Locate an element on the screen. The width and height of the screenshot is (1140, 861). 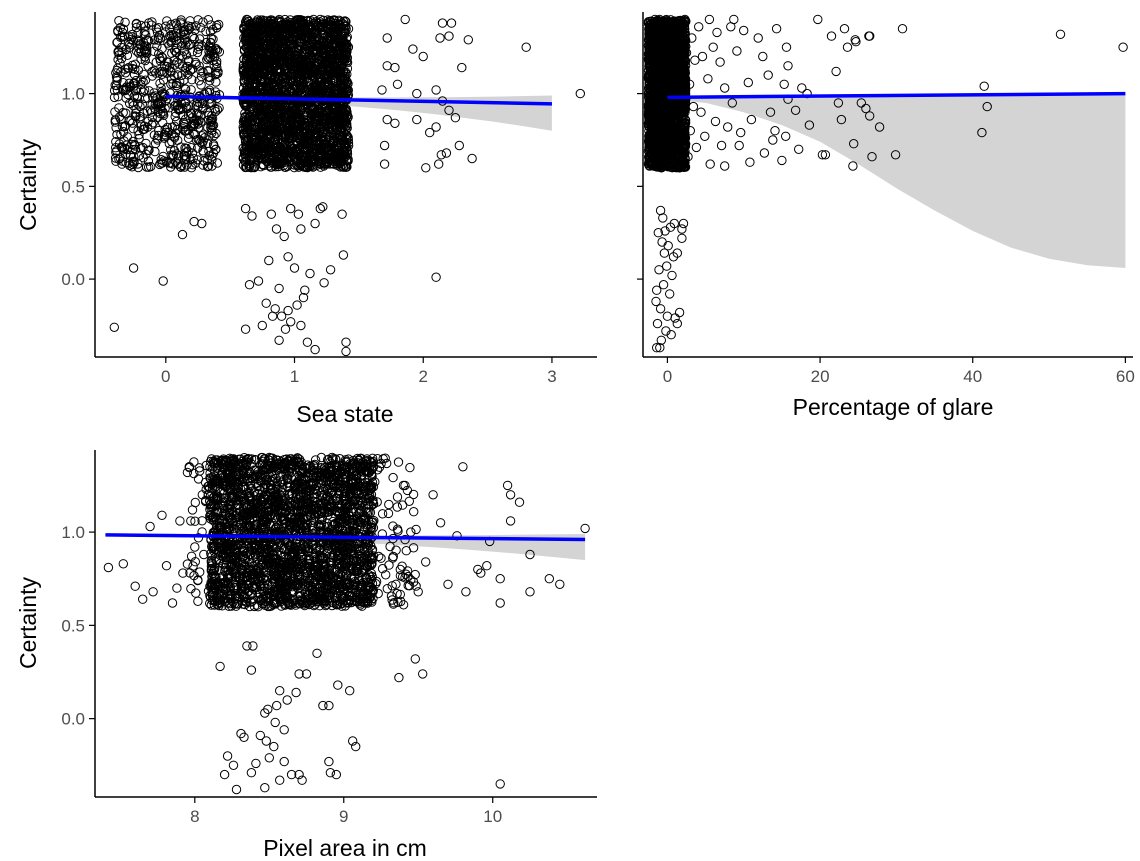
x-tick-label: 0 is located at coordinates (165, 376).